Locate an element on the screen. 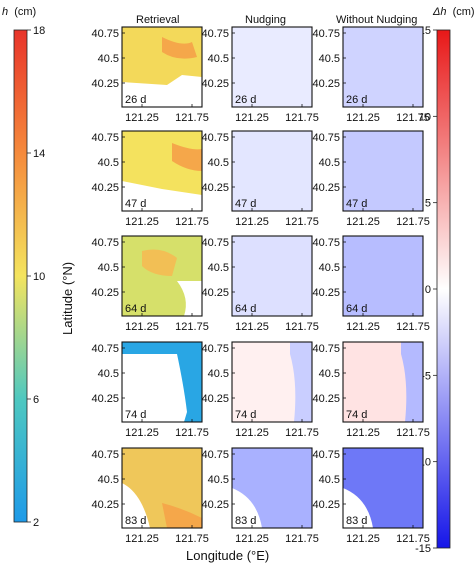 The width and height of the screenshot is (474, 565). panel-nudging-row-2: 47 d 40.75 40.5 40.25 121.25 121.75 is located at coordinates (260, 179).